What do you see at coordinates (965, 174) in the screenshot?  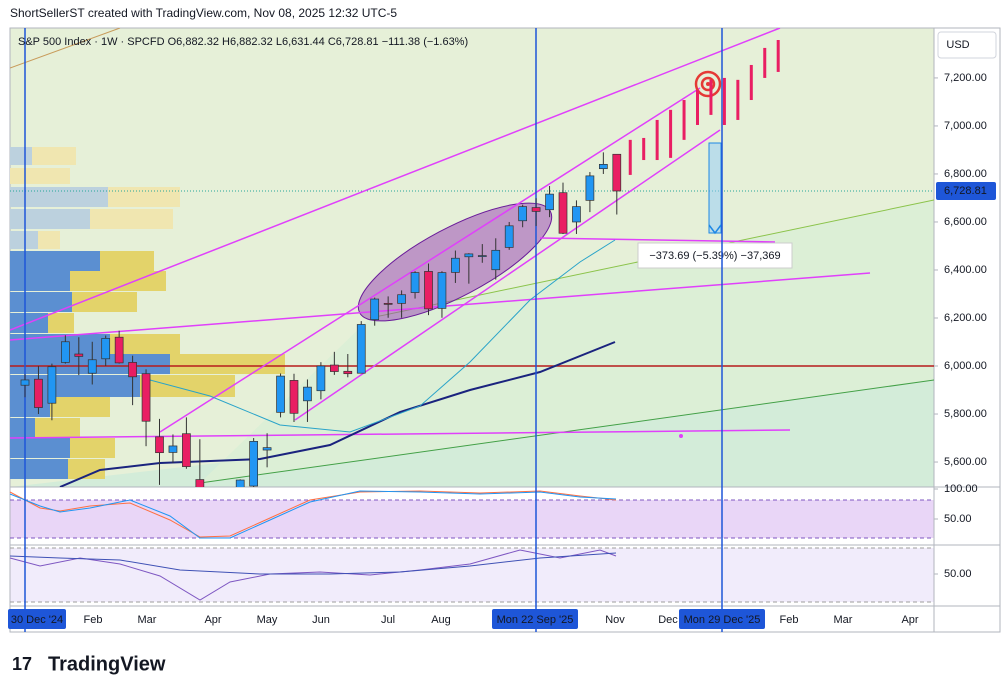 I see `y-tick-label: 6,800.00` at bounding box center [965, 174].